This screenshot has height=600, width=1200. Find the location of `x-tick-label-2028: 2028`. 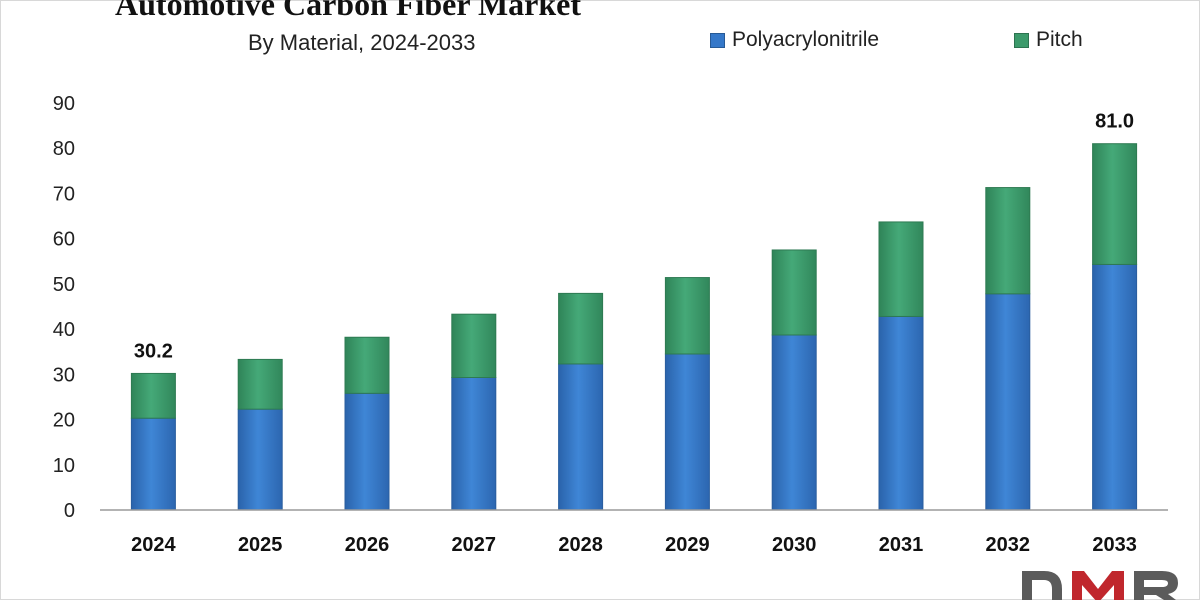

x-tick-label-2028: 2028 is located at coordinates (580, 545).